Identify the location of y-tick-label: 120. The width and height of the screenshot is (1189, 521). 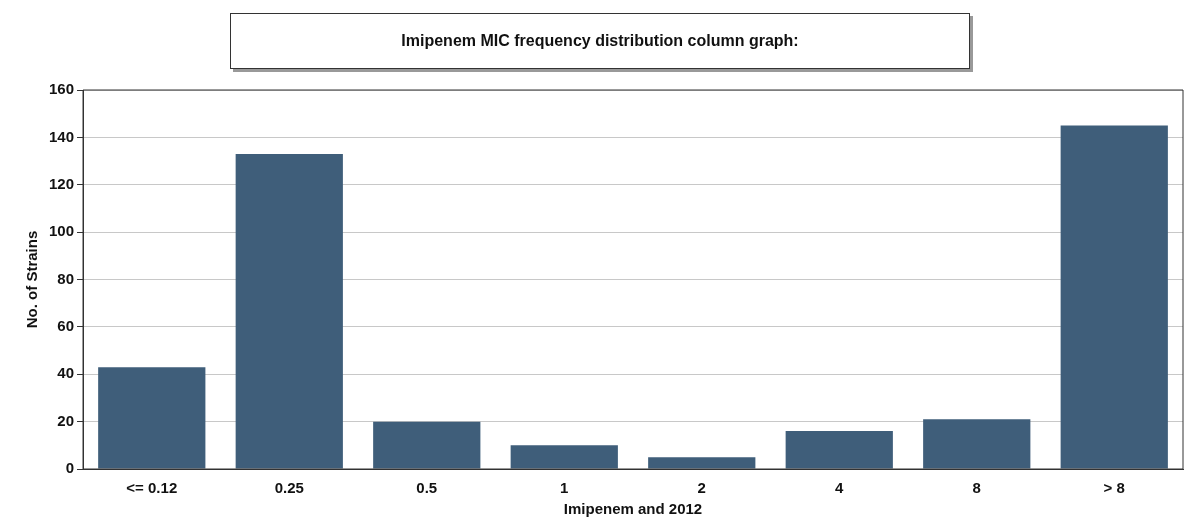
(62, 183).